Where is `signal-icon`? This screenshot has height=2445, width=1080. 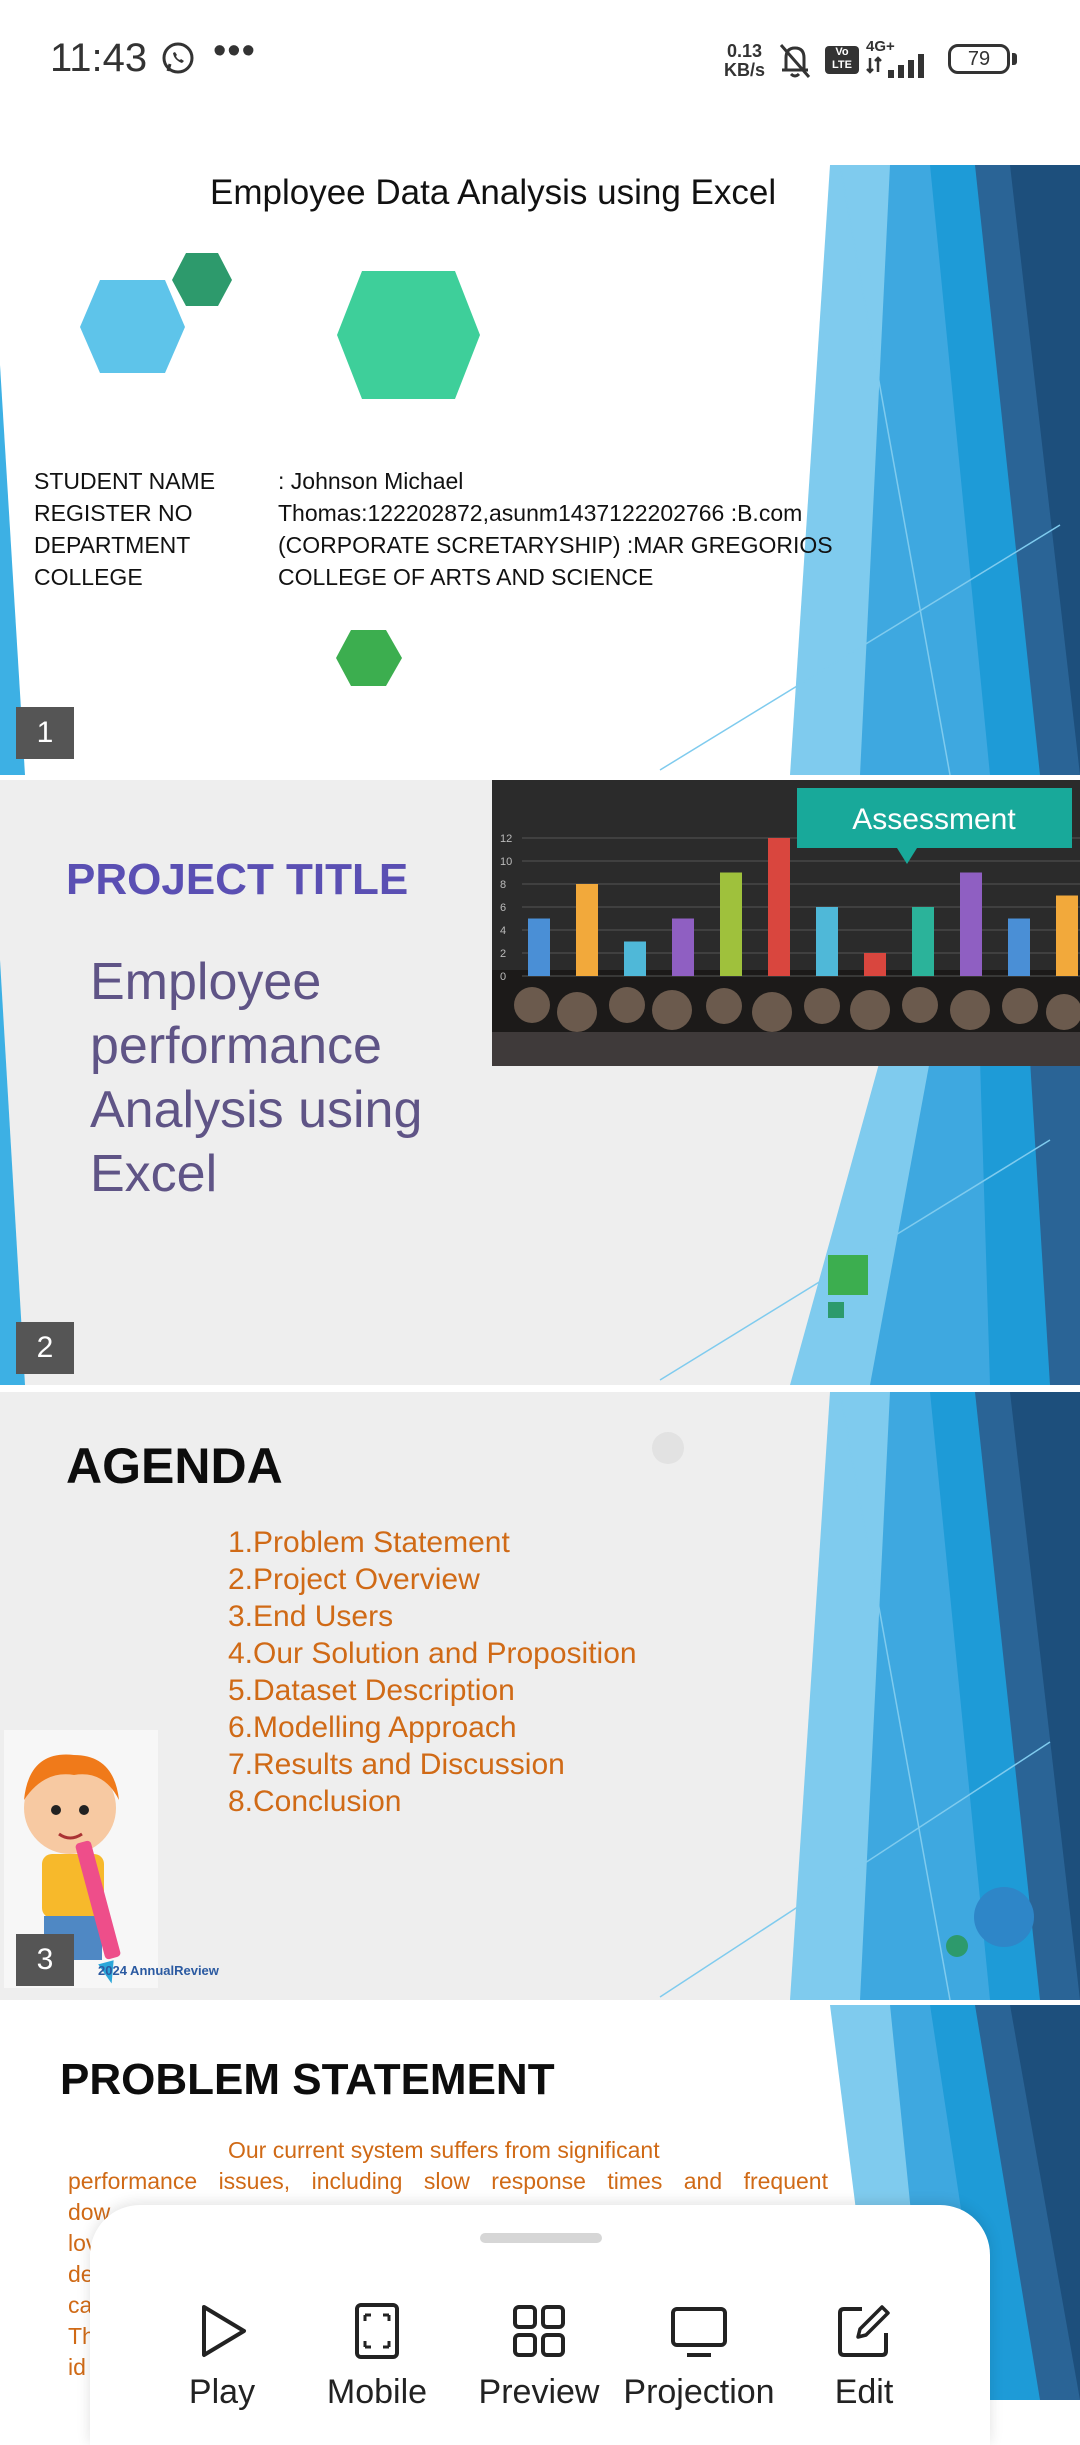 signal-icon is located at coordinates (895, 66).